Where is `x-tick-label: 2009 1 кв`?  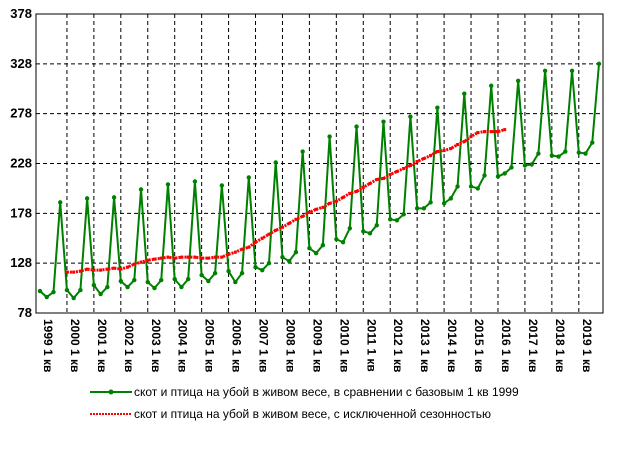
x-tick-label: 2009 1 кв is located at coordinates (317, 345).